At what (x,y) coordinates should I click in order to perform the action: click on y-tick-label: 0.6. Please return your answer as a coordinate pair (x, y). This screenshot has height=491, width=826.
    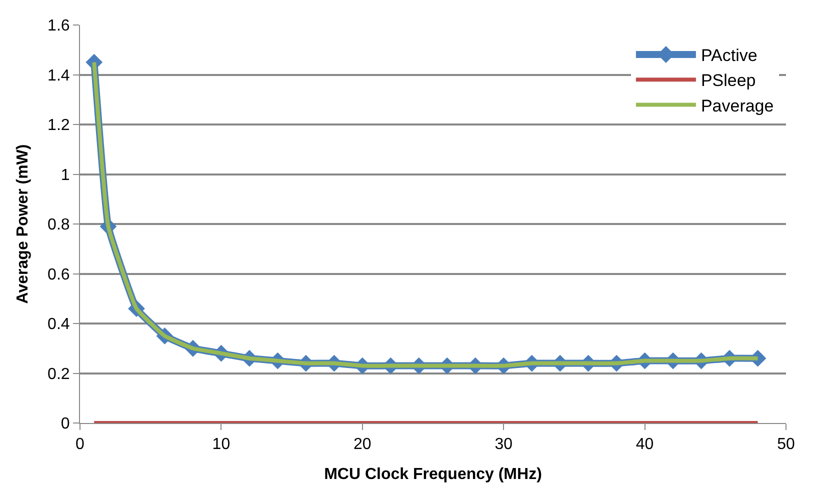
    Looking at the image, I should click on (59, 275).